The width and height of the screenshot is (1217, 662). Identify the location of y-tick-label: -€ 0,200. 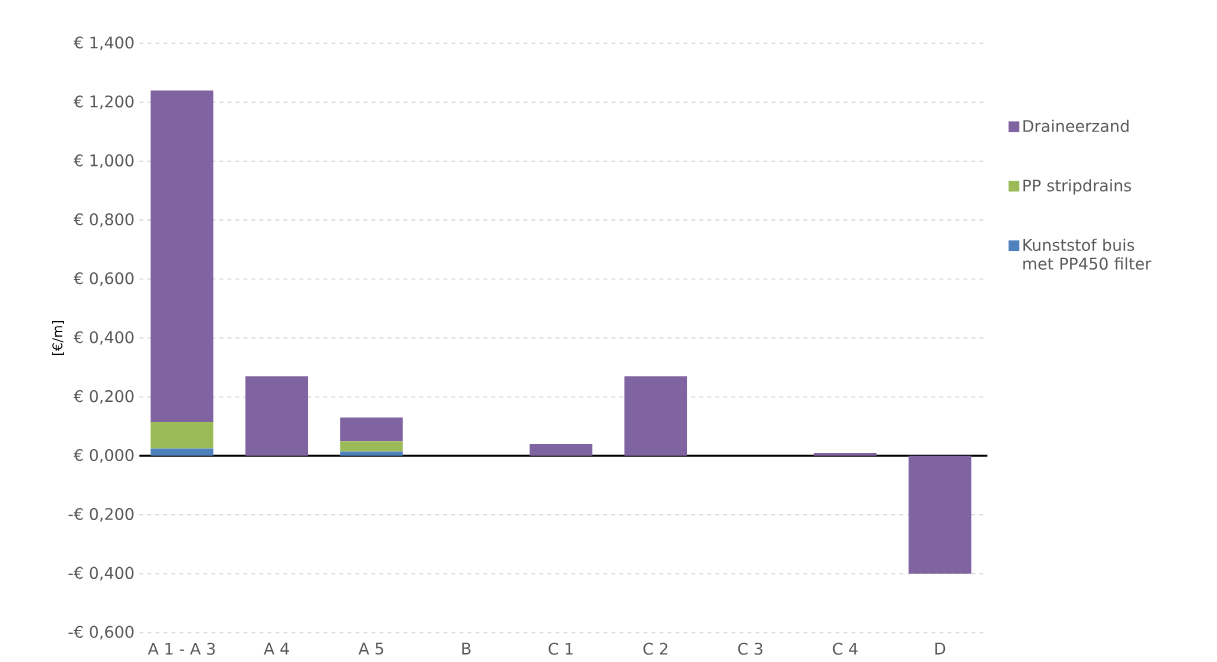
(101, 514).